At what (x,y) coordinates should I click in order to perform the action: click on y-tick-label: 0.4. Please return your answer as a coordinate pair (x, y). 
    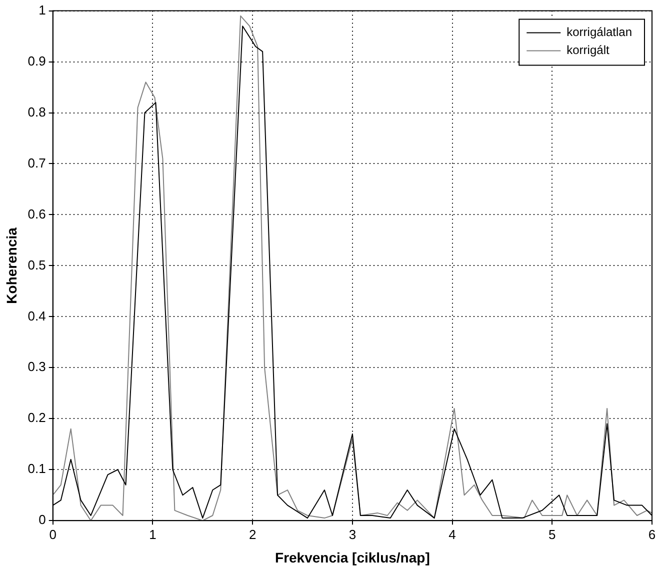
    Looking at the image, I should click on (37, 316).